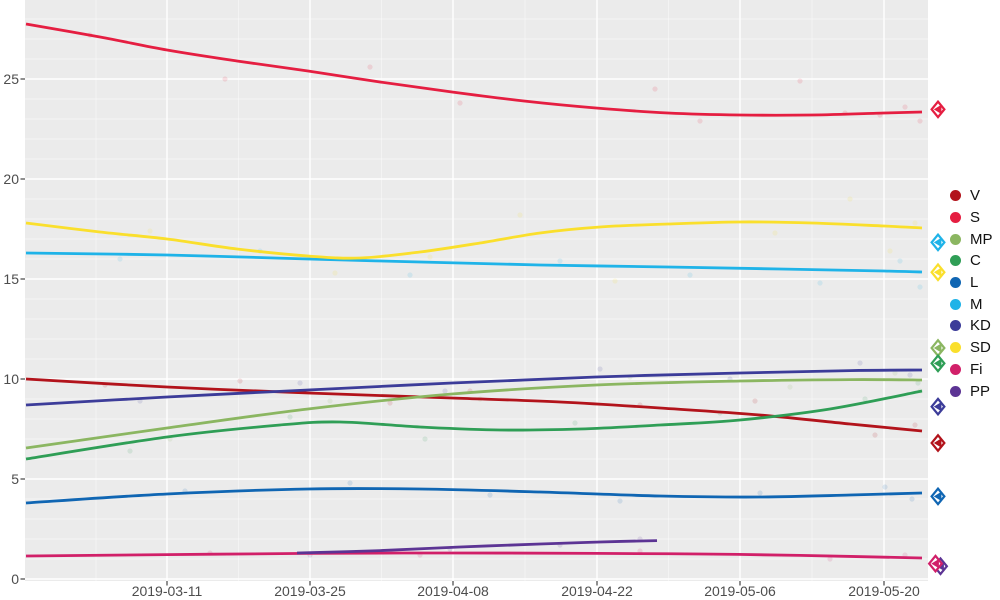 The width and height of the screenshot is (1000, 600). Describe the element at coordinates (938, 496) in the screenshot. I see `result-diamond-L` at that location.